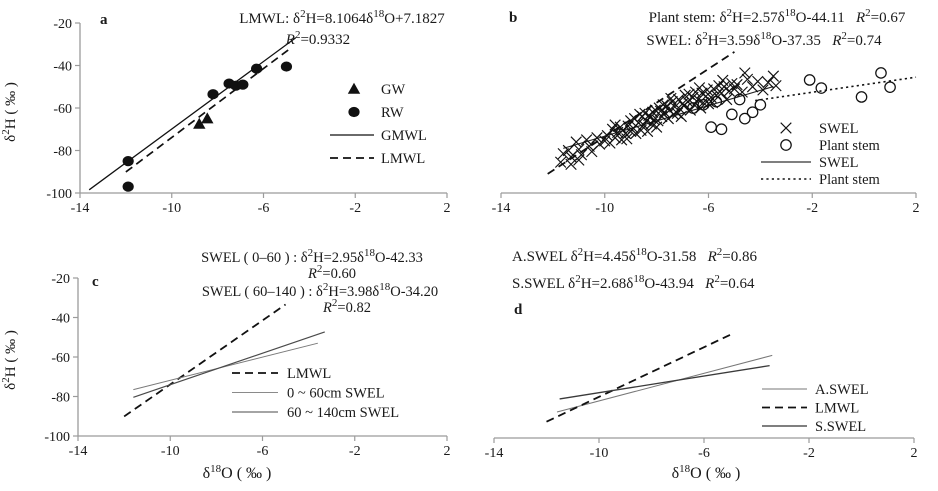 The height and width of the screenshot is (491, 938). I want to click on annotation-text: LMWL: δ2H=8.1064δ18O+7.1827, so click(342, 17).